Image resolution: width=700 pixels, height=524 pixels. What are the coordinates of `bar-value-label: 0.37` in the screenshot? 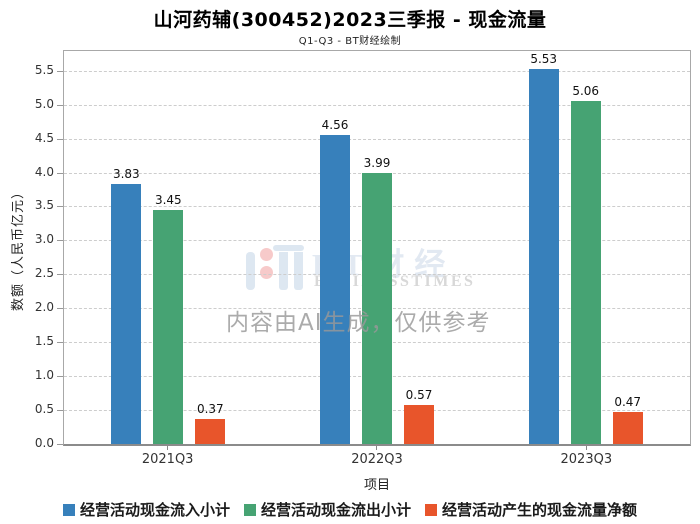 It's located at (210, 408).